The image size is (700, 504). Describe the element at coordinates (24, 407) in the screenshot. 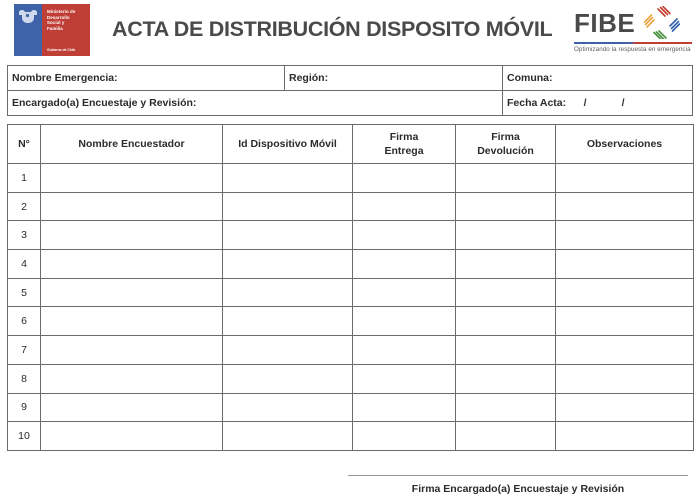

I see `cell-numero: 9` at that location.